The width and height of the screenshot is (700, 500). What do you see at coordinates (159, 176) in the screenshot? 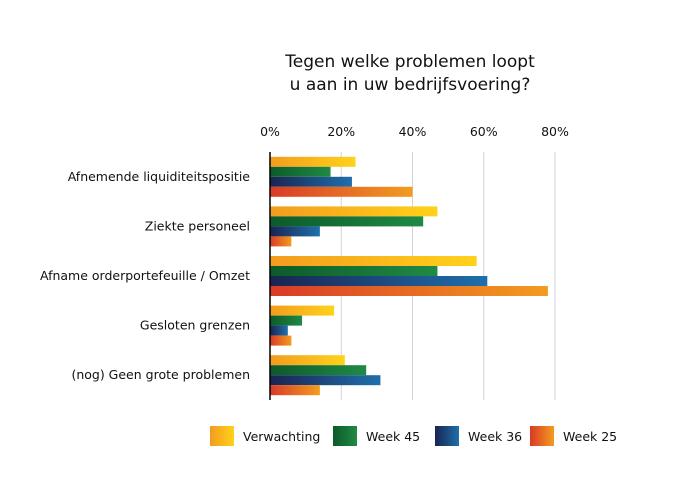
I see `category-label: Afnemende liquiditeitspositie` at bounding box center [159, 176].